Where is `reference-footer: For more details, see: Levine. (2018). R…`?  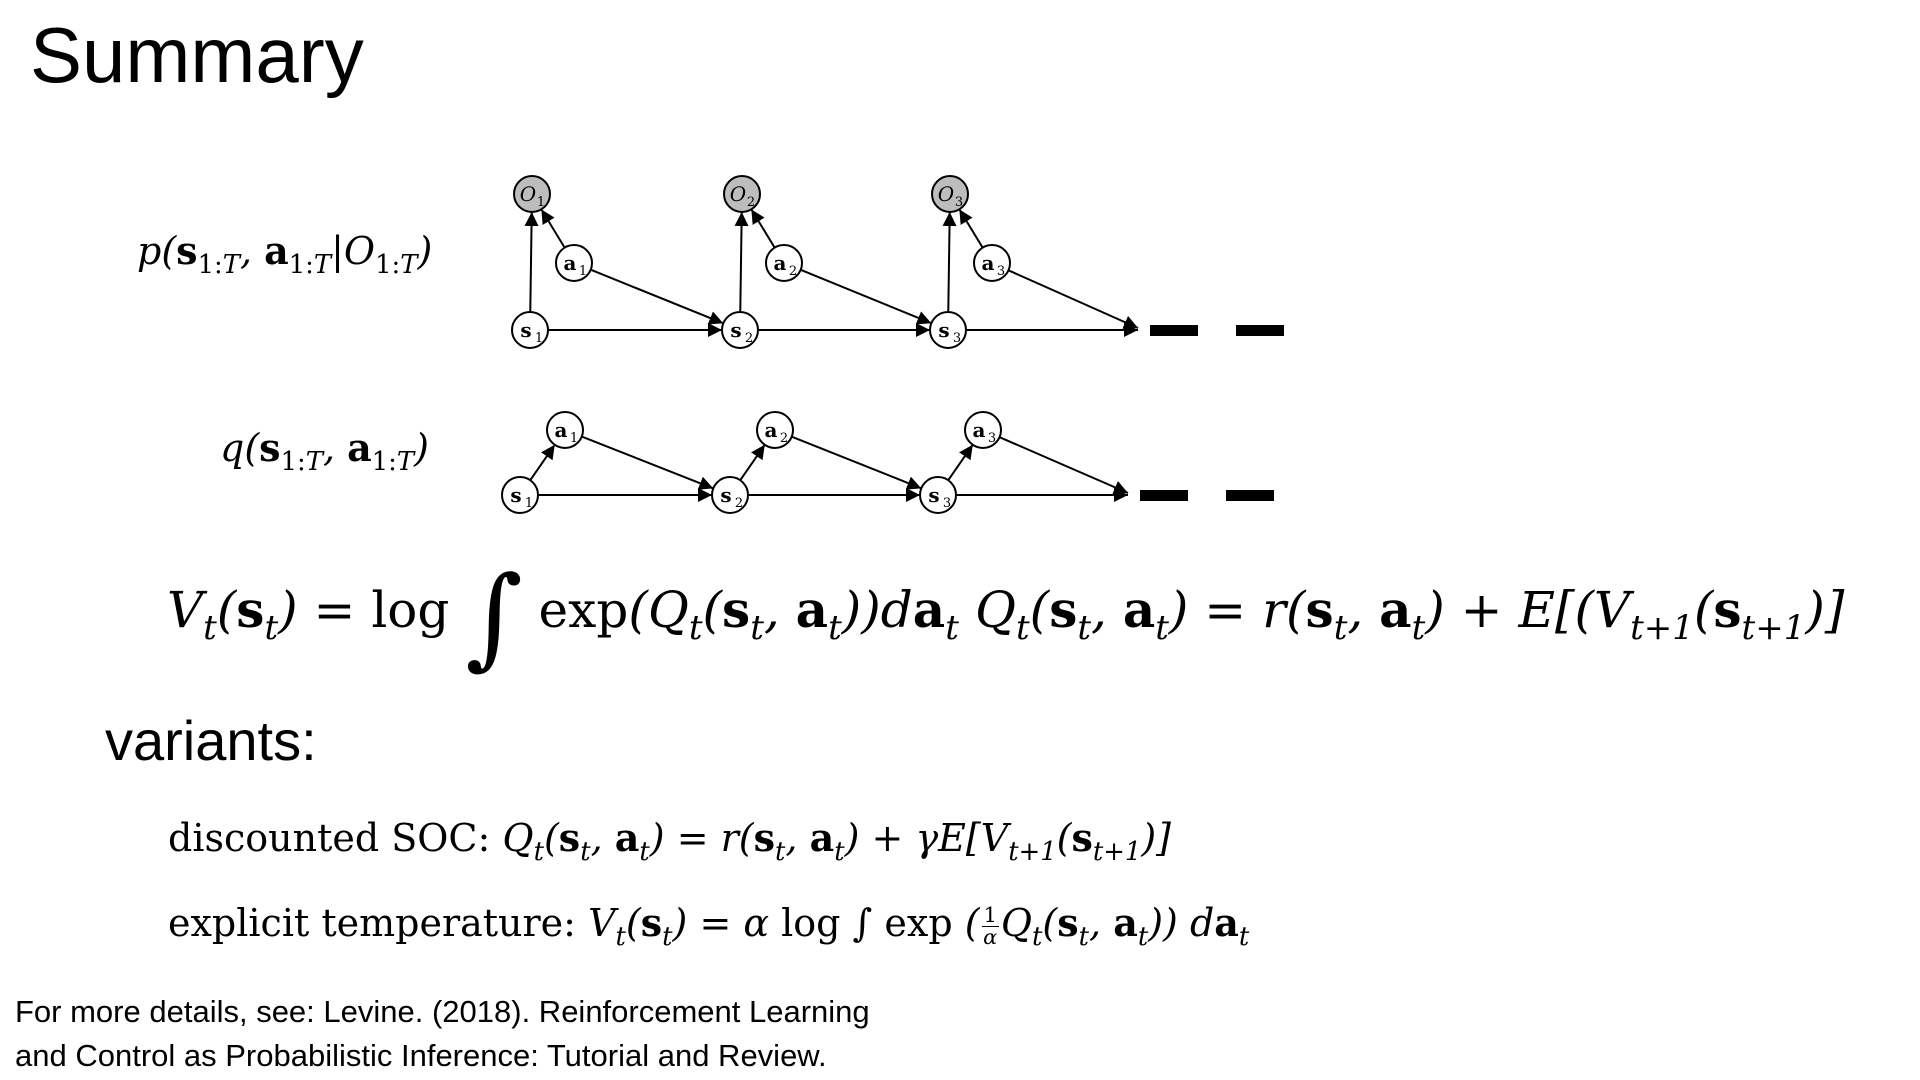
reference-footer: For more details, see: Levine. (2018). R… is located at coordinates (465, 1034).